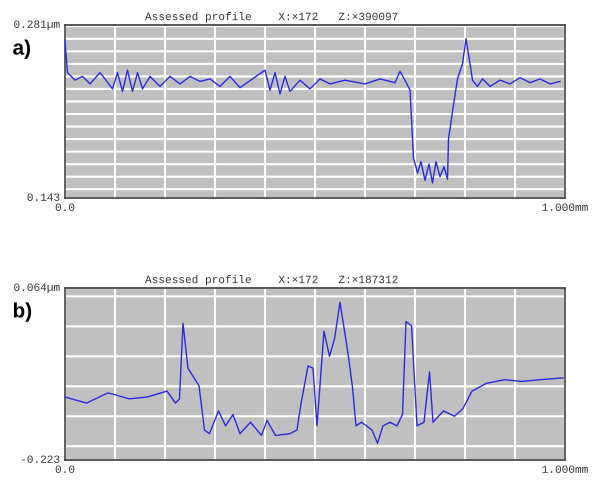 The image size is (600, 483). What do you see at coordinates (41, 459) in the screenshot?
I see `y-tick-label: -0.223` at bounding box center [41, 459].